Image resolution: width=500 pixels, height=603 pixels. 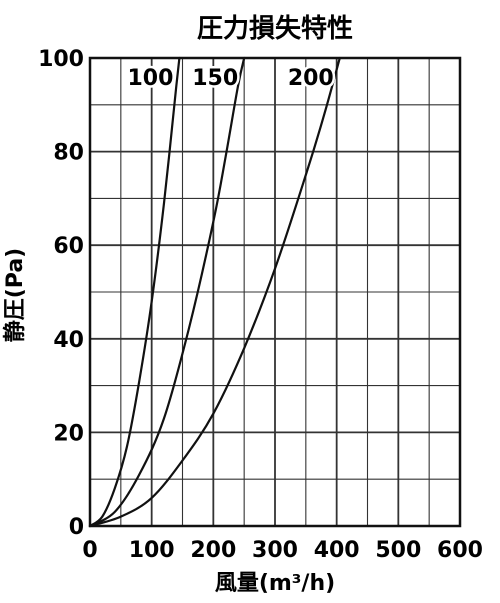 I want to click on y-tick-label: 20, so click(x=68, y=433).